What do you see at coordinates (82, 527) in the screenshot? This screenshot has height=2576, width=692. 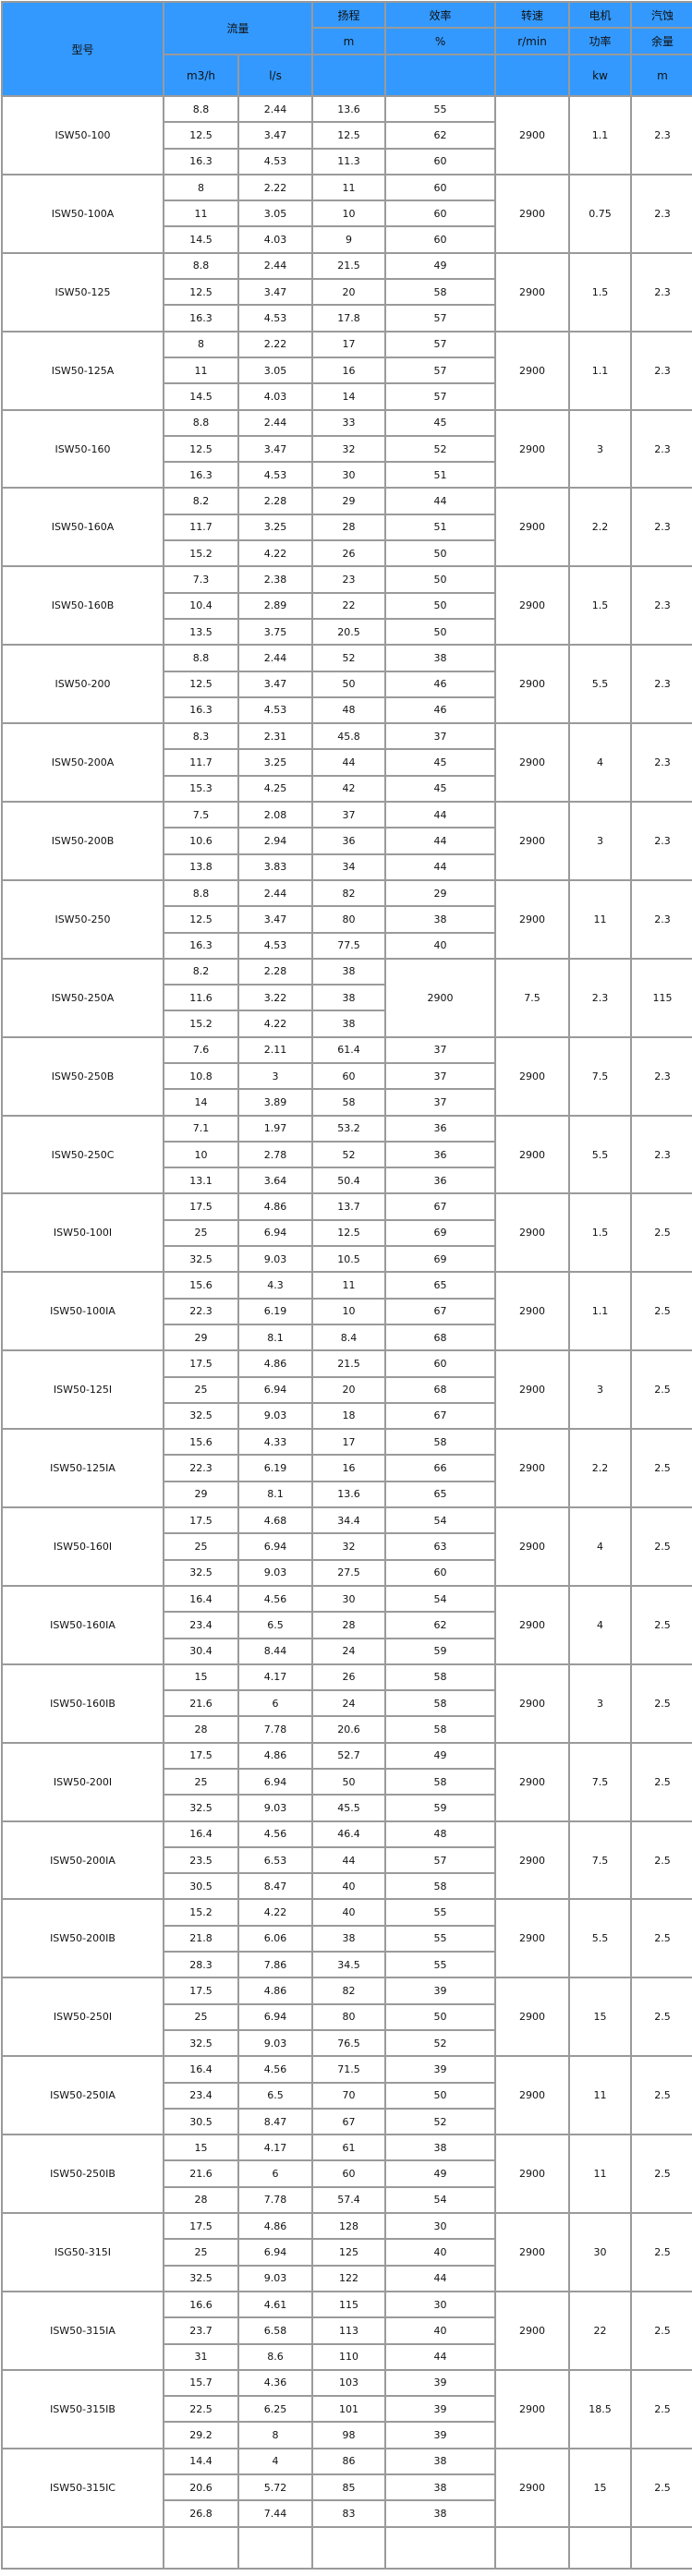 I see `model-cell: ISW50-160A` at bounding box center [82, 527].